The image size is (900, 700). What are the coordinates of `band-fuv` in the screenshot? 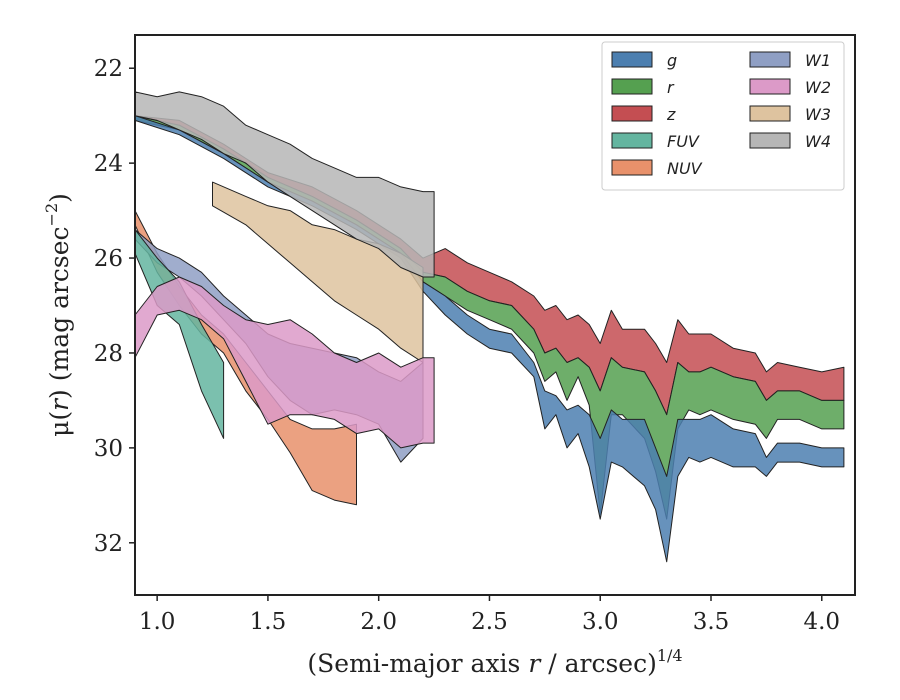 It's located at (179, 334).